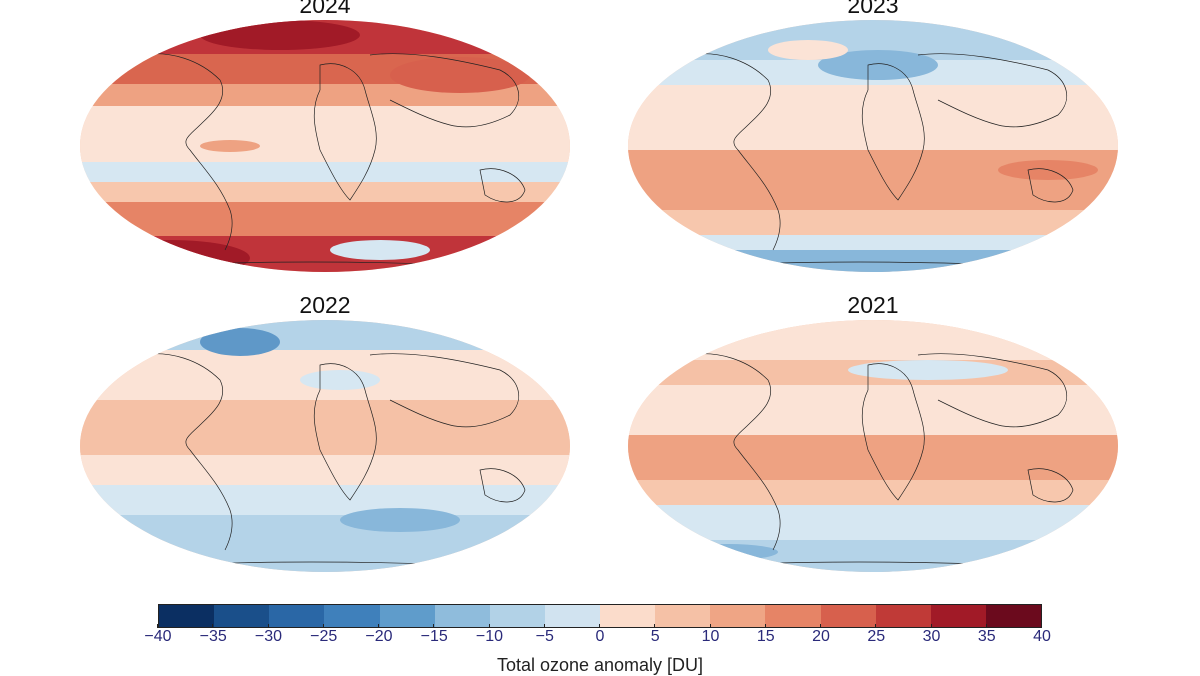  I want to click on panel-title-2021: 2021, so click(873, 305).